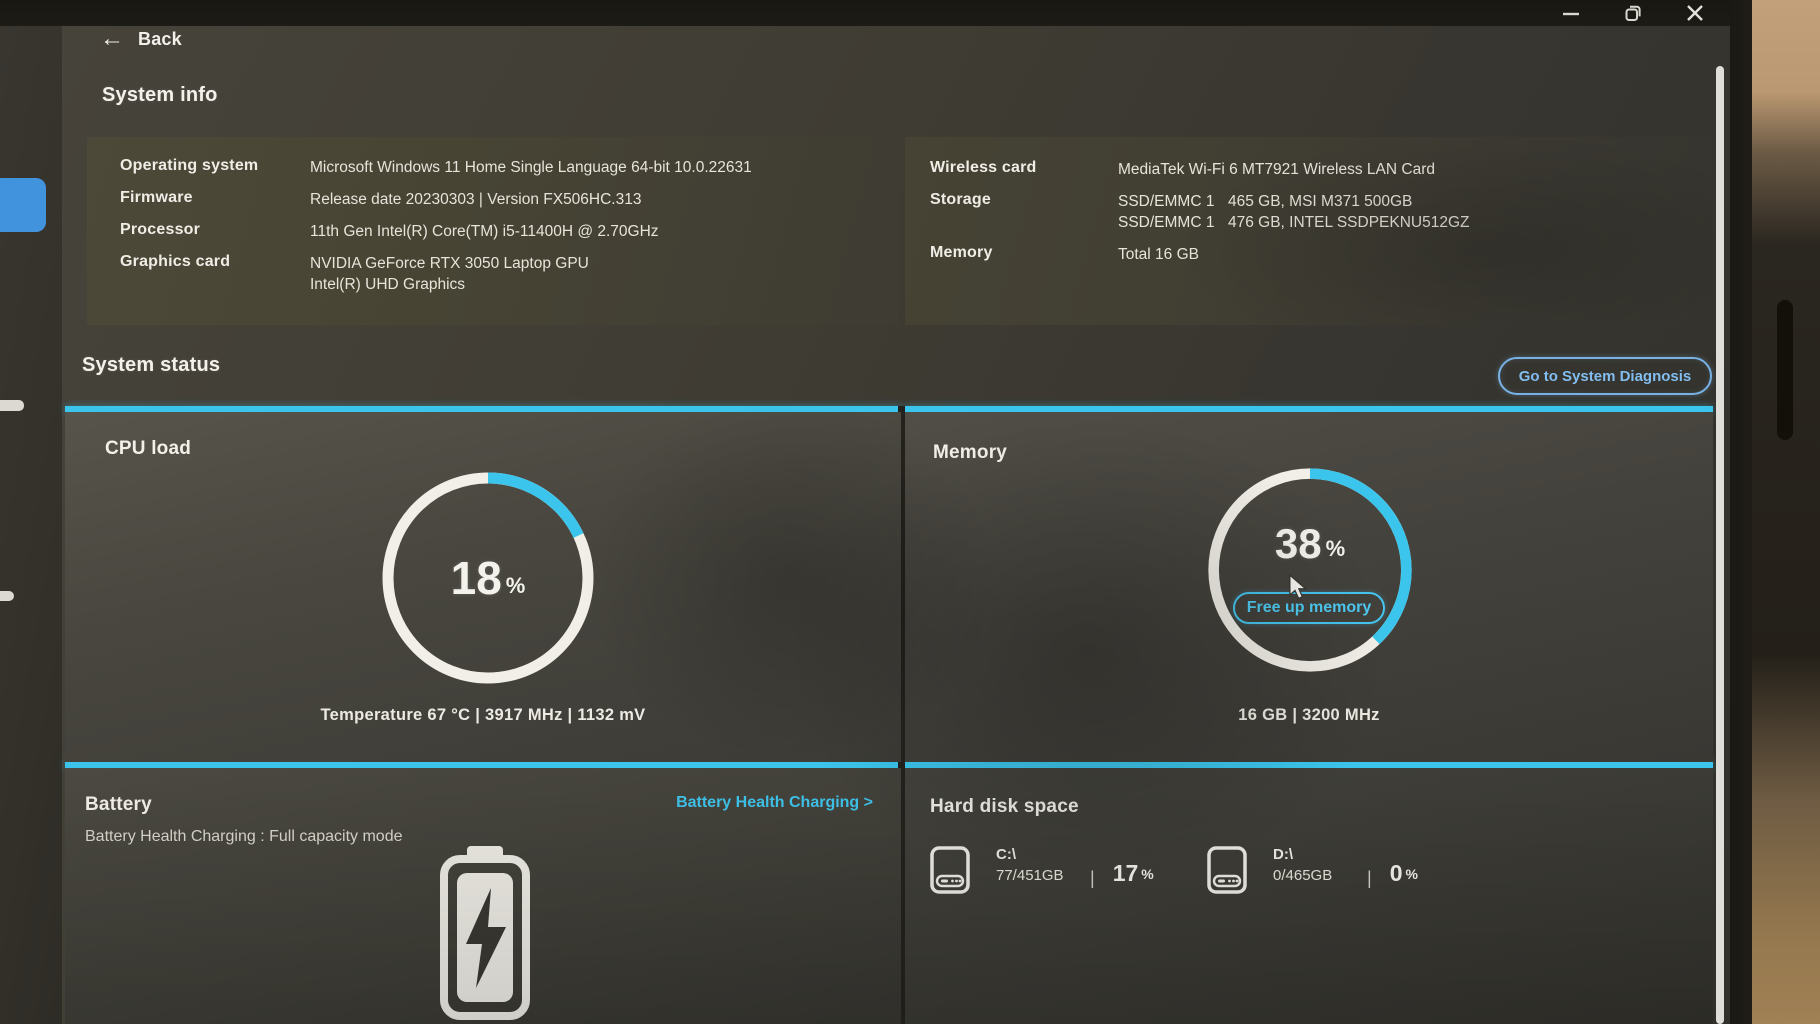 This screenshot has height=1024, width=1820. I want to click on drive-percent-value: 0, so click(1396, 873).